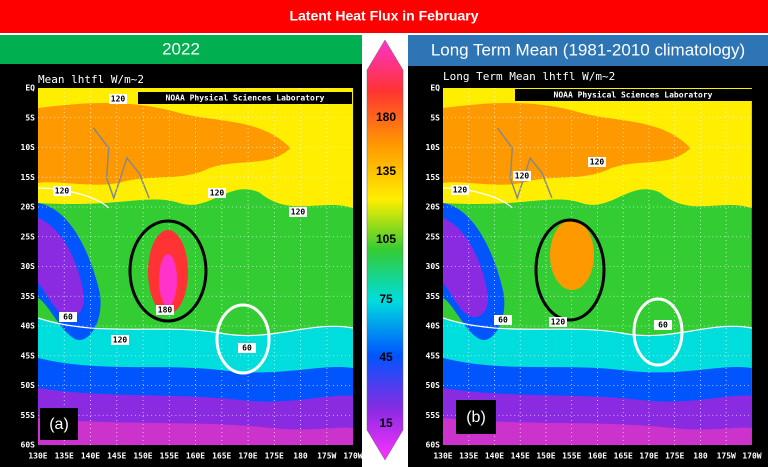 This screenshot has height=467, width=768. I want to click on map-title: Long Term Mean lhtfl W/m~2, so click(529, 76).